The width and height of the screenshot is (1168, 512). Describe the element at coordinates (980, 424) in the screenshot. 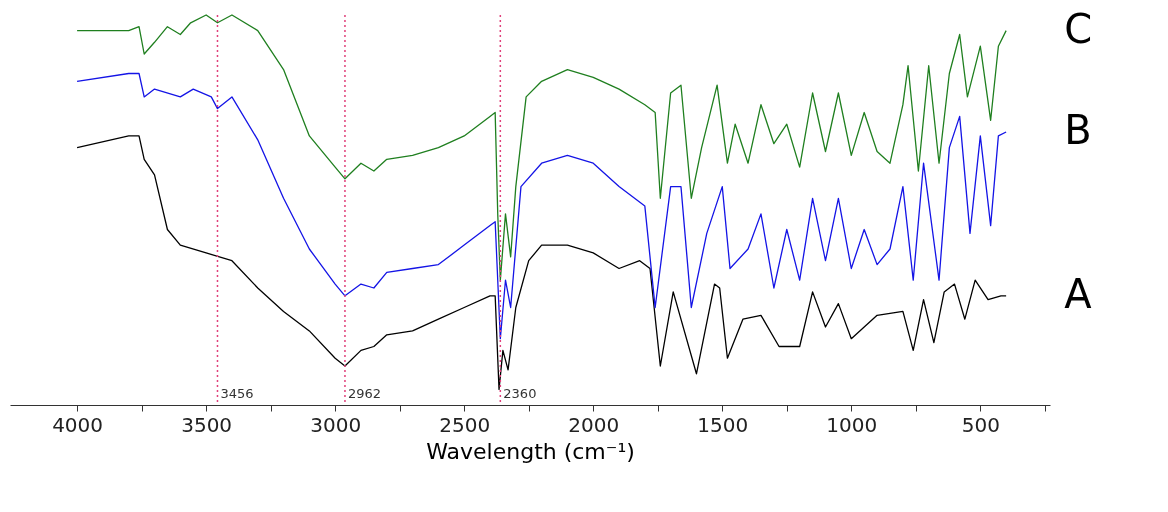

I see `x-tick-label: 500` at that location.